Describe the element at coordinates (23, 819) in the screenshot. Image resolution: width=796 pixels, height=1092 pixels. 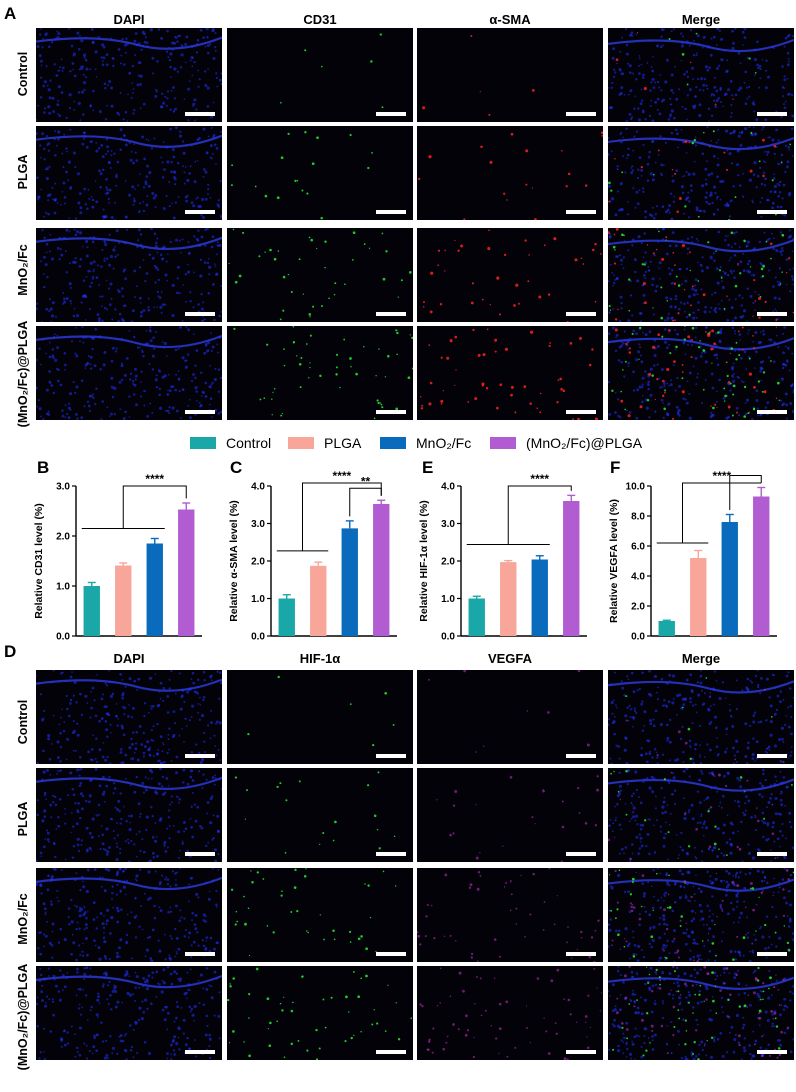
I see `row-label-plga-d: PLGA` at that location.